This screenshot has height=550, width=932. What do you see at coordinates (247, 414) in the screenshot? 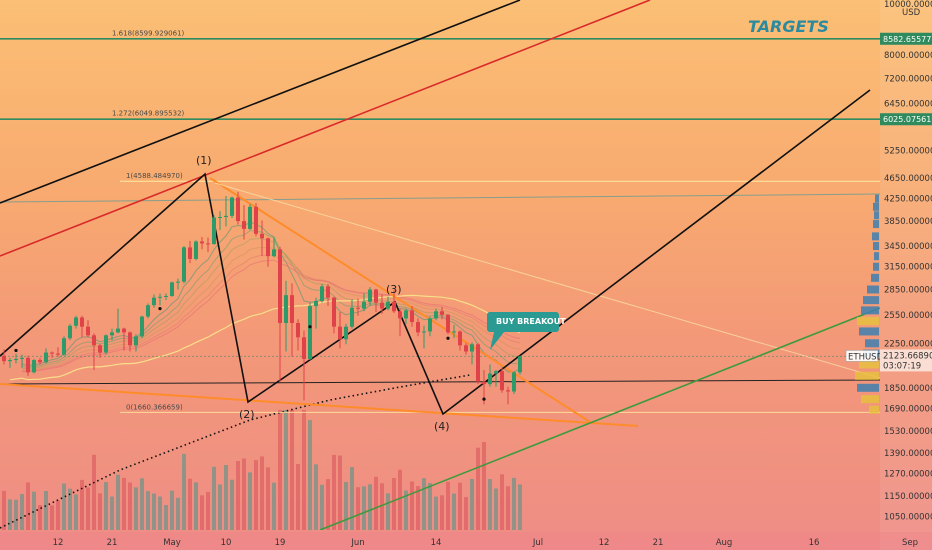
I see `wave-label-2: (2)` at bounding box center [247, 414].